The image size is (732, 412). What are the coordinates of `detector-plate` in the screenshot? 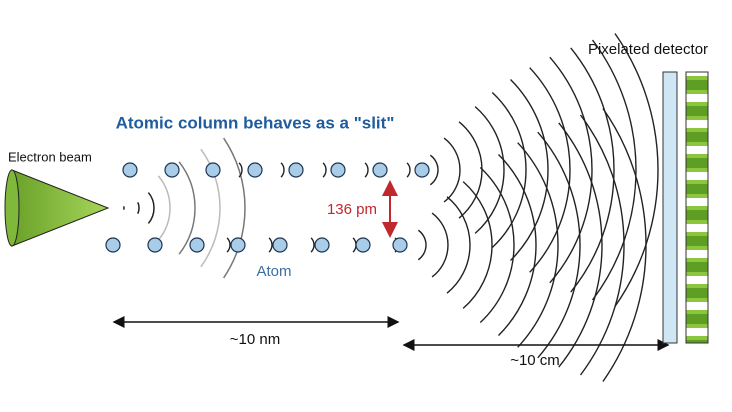 It's located at (670, 207).